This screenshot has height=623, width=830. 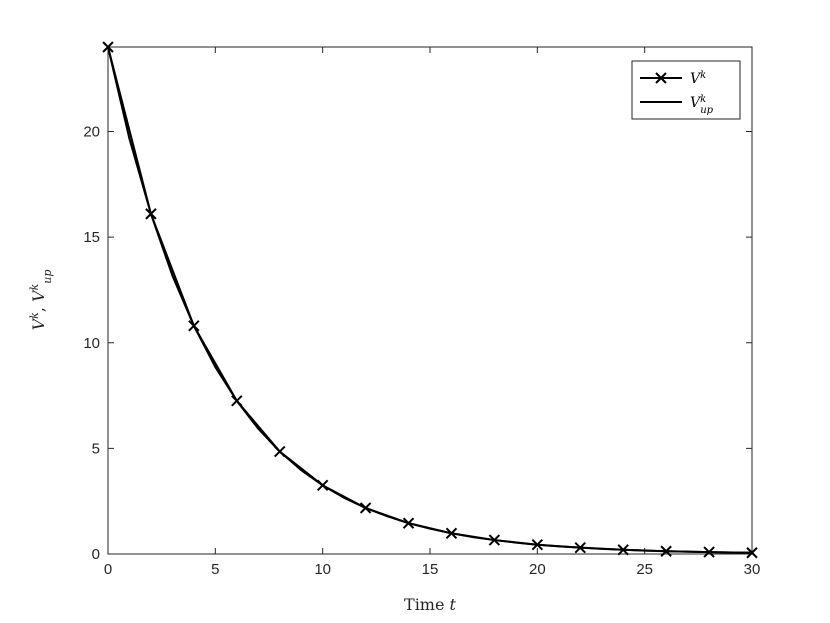 I want to click on x-tick-label: 10, so click(x=322, y=569).